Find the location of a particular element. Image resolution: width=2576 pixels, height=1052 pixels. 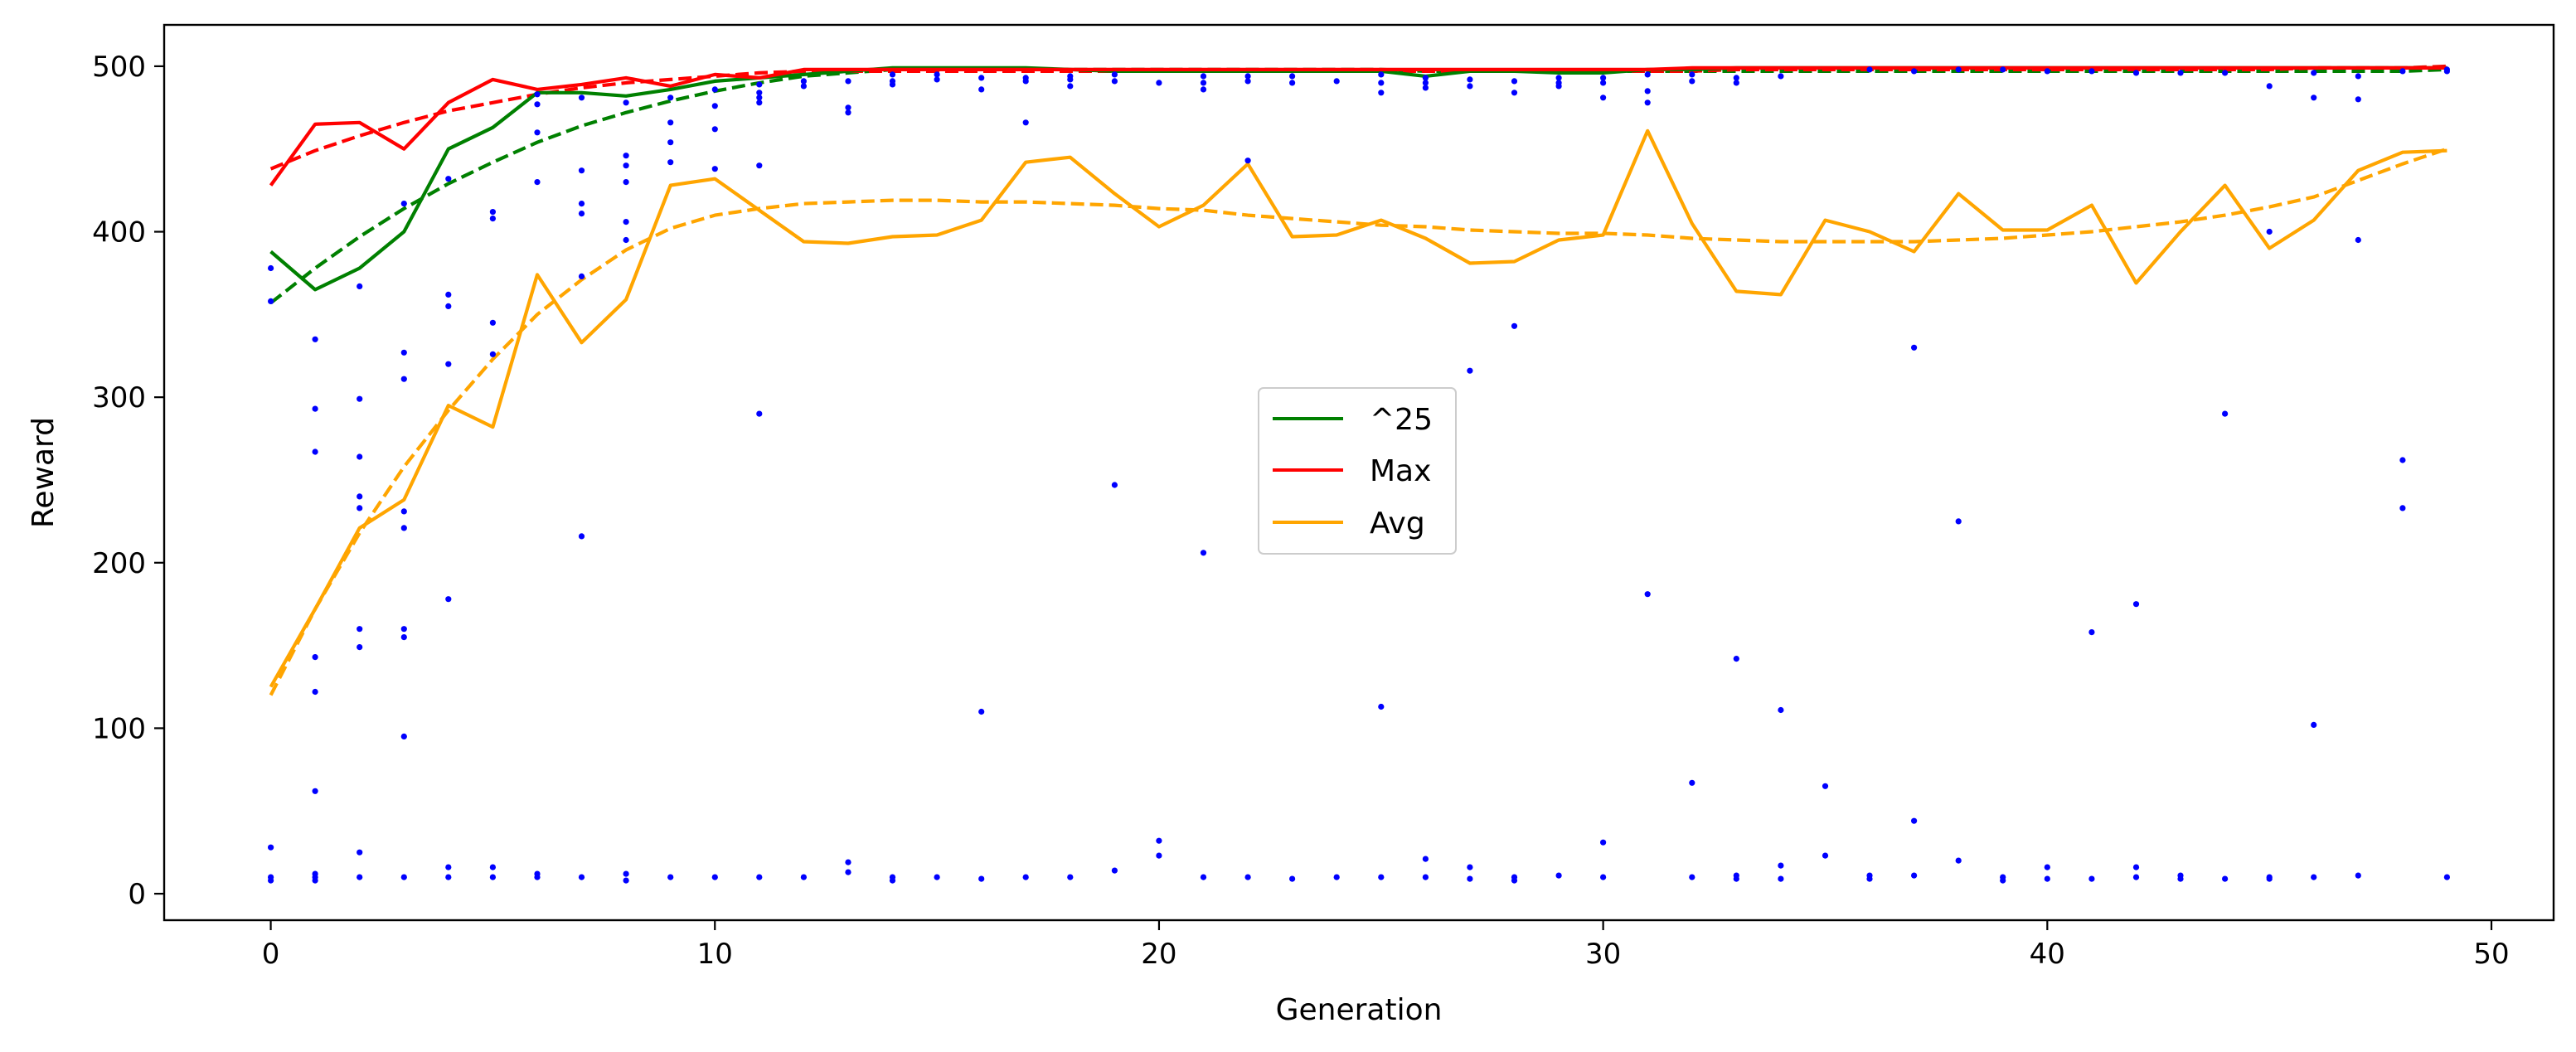

y-axis-label: Reward is located at coordinates (44, 472).